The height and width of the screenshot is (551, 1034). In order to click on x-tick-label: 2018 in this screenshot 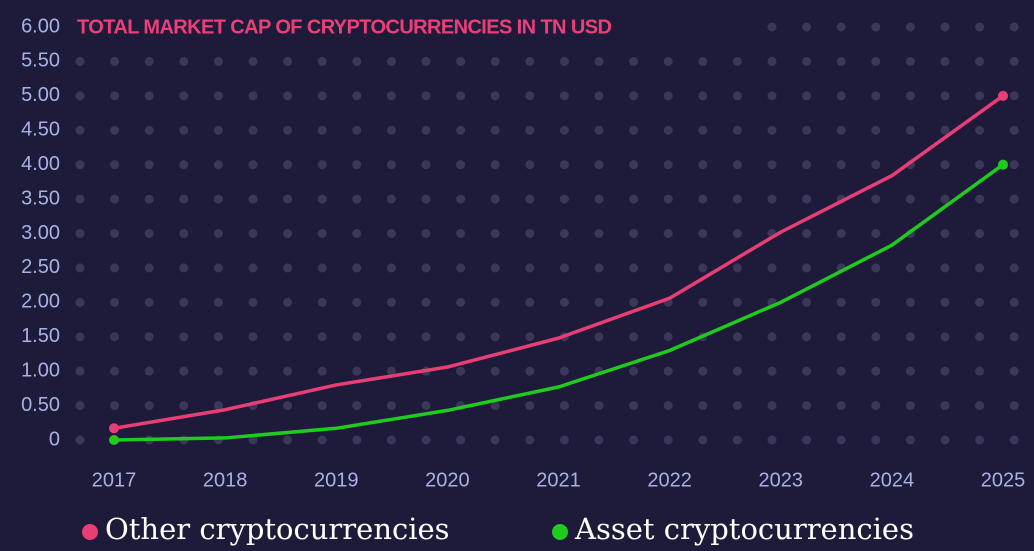, I will do `click(225, 480)`.